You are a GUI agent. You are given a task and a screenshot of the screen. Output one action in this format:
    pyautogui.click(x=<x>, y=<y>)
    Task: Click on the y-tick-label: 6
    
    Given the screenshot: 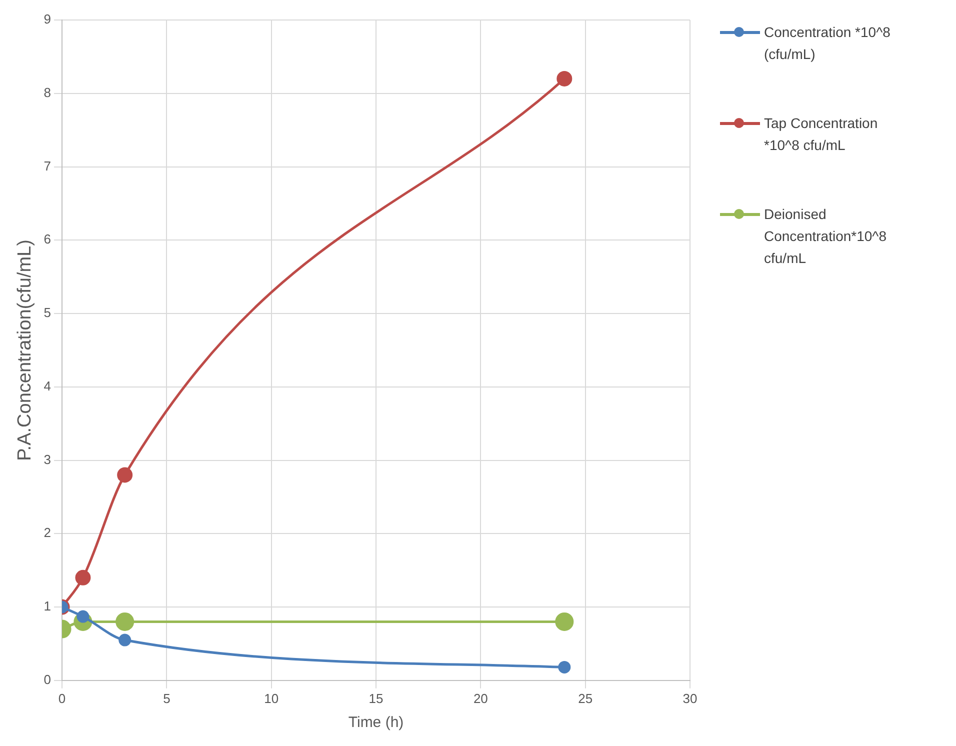 What is the action you would take?
    pyautogui.click(x=48, y=239)
    